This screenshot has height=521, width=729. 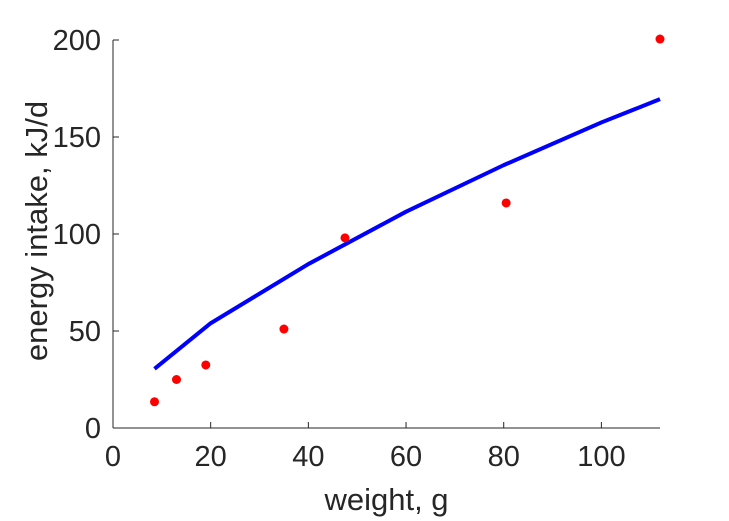 I want to click on x-tick-label: 20, so click(x=211, y=457).